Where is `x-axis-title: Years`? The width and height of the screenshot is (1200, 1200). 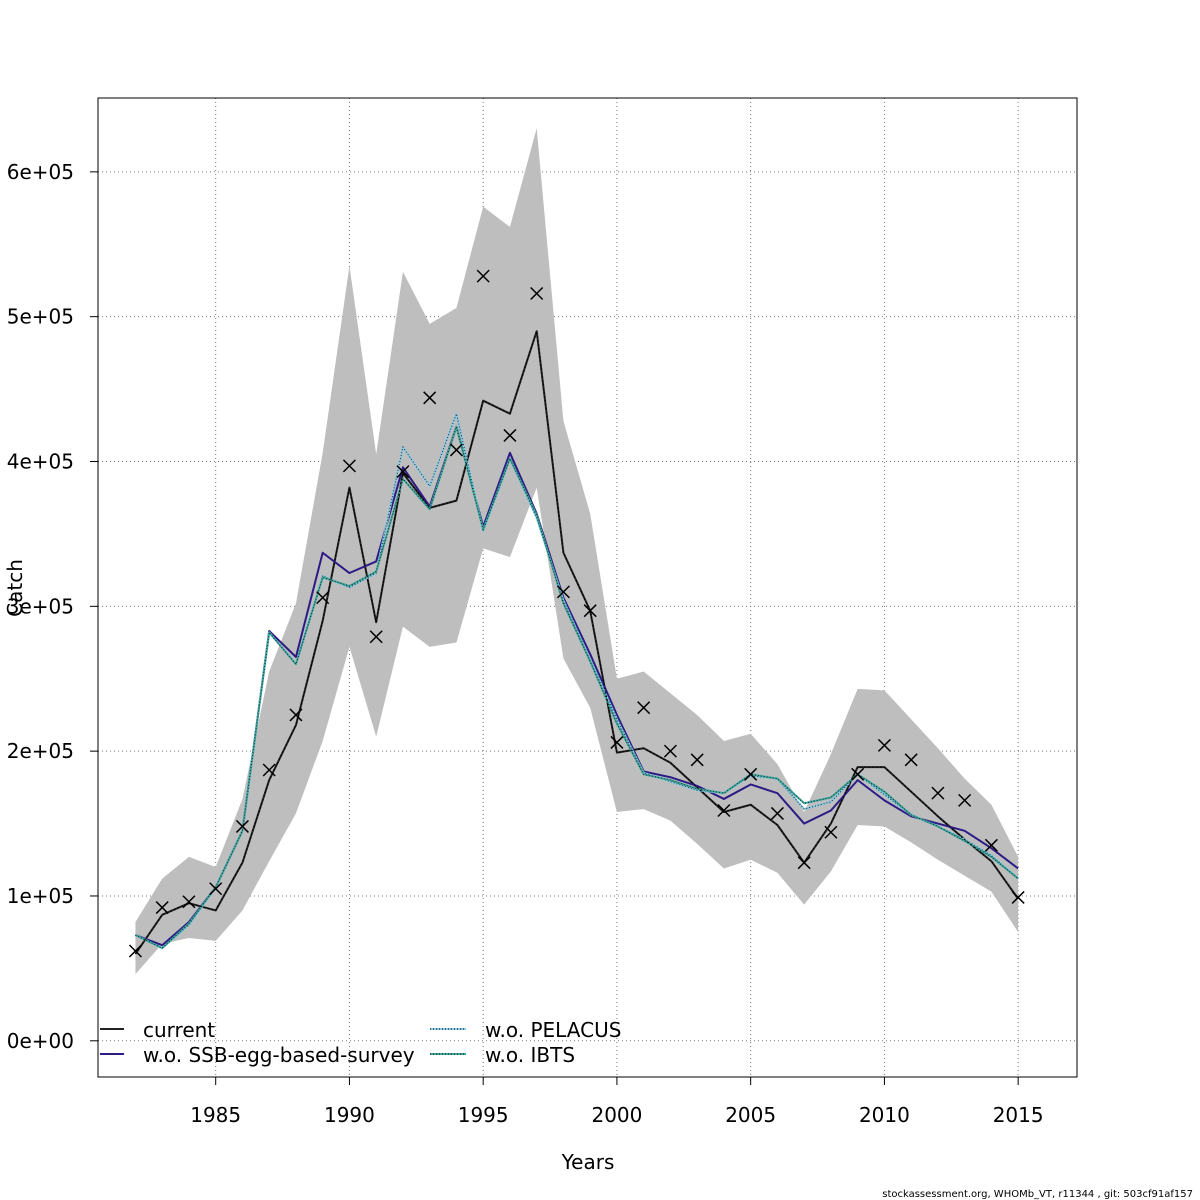
x-axis-title: Years is located at coordinates (588, 1162).